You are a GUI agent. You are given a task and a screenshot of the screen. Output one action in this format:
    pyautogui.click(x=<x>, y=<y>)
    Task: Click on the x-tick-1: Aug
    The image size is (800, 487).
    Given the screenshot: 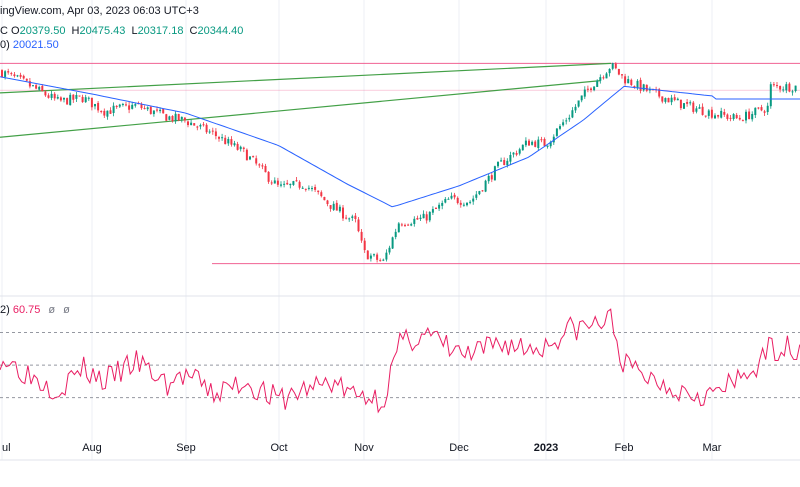 What is the action you would take?
    pyautogui.click(x=92, y=448)
    